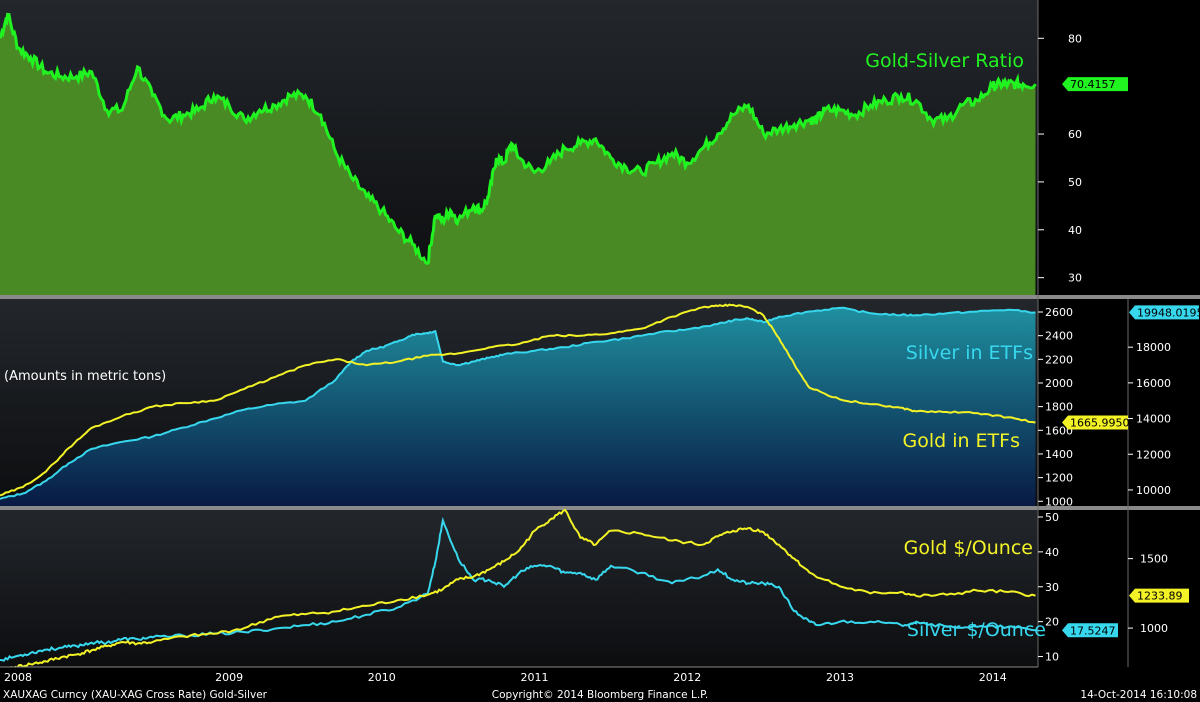 The image size is (1200, 702). What do you see at coordinates (382, 677) in the screenshot?
I see `x-tick-label: 2010` at bounding box center [382, 677].